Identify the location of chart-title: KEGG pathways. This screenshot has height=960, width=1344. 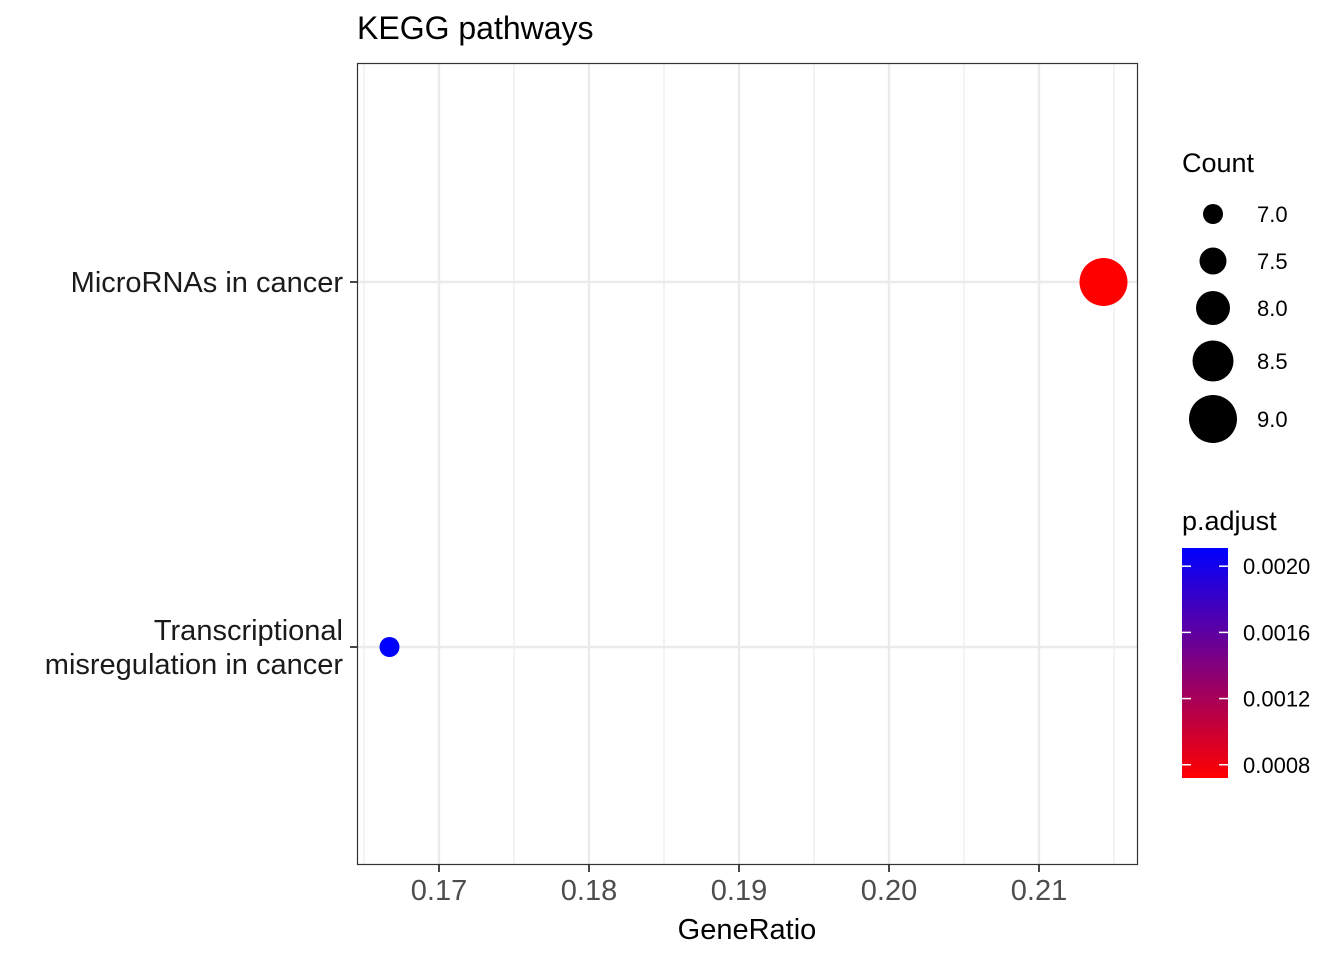
(475, 28).